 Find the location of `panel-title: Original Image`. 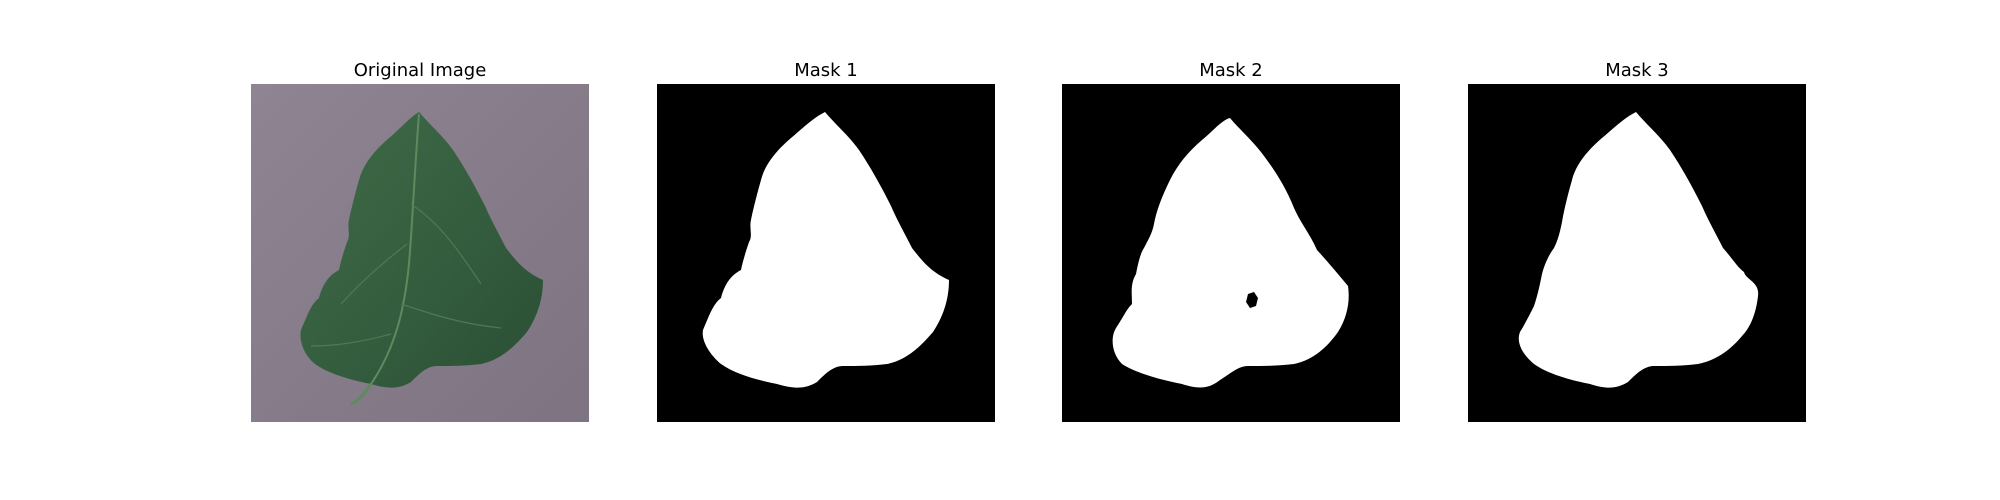

panel-title: Original Image is located at coordinates (420, 70).